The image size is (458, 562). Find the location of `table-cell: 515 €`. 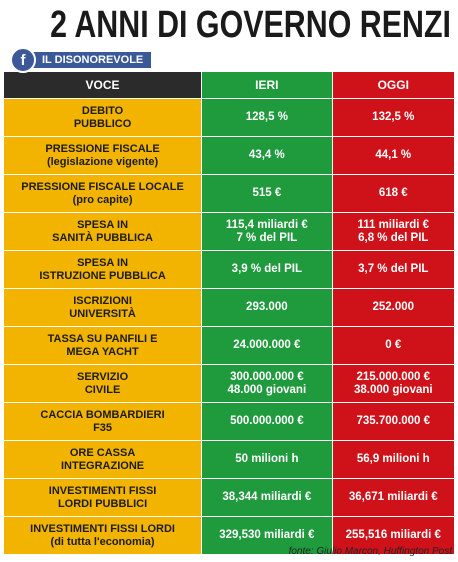

table-cell: 515 € is located at coordinates (267, 193).